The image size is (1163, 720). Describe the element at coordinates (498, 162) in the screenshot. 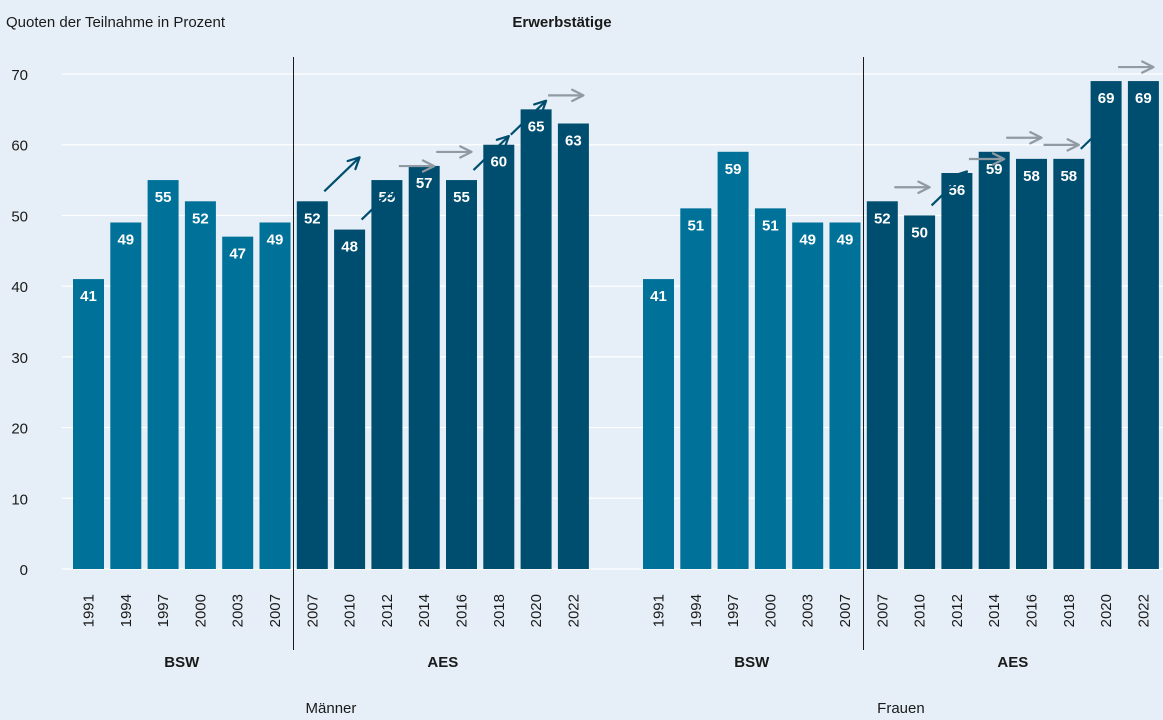

I see `data-label: 60` at that location.